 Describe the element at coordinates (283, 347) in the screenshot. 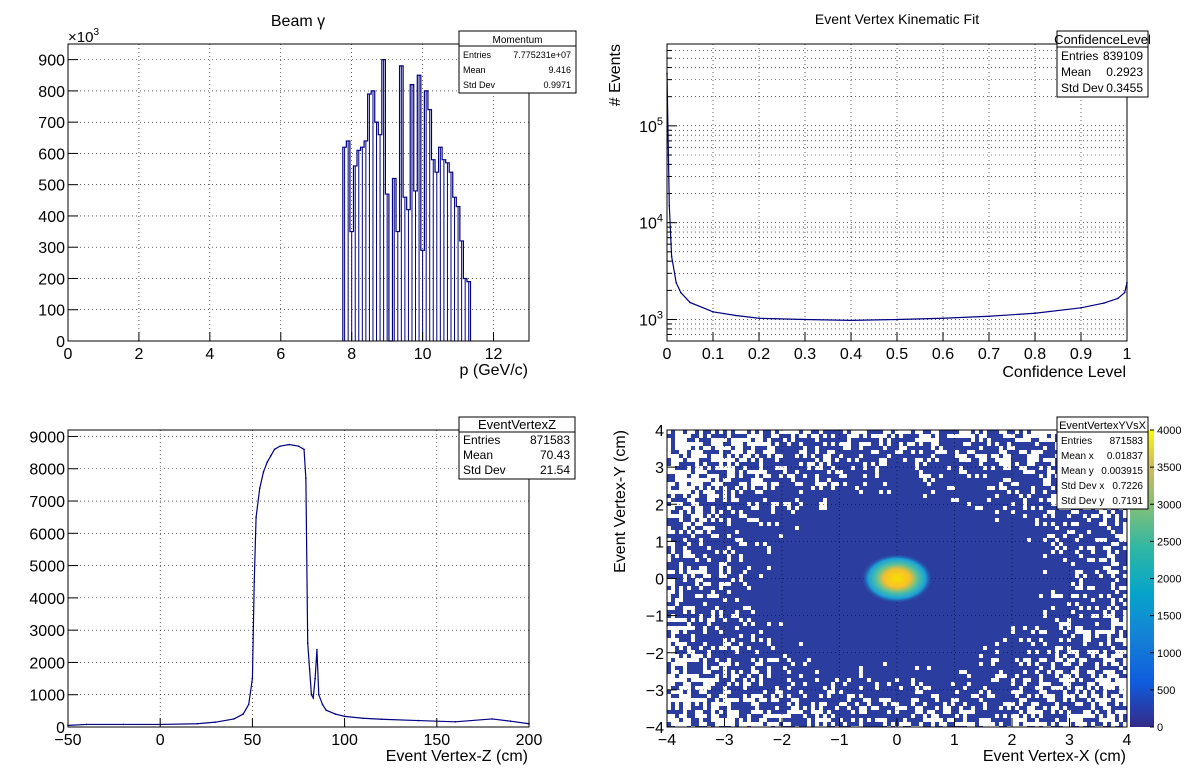

I see `panel1-x-ticks: 0 2 4 6 8 10 12` at that location.